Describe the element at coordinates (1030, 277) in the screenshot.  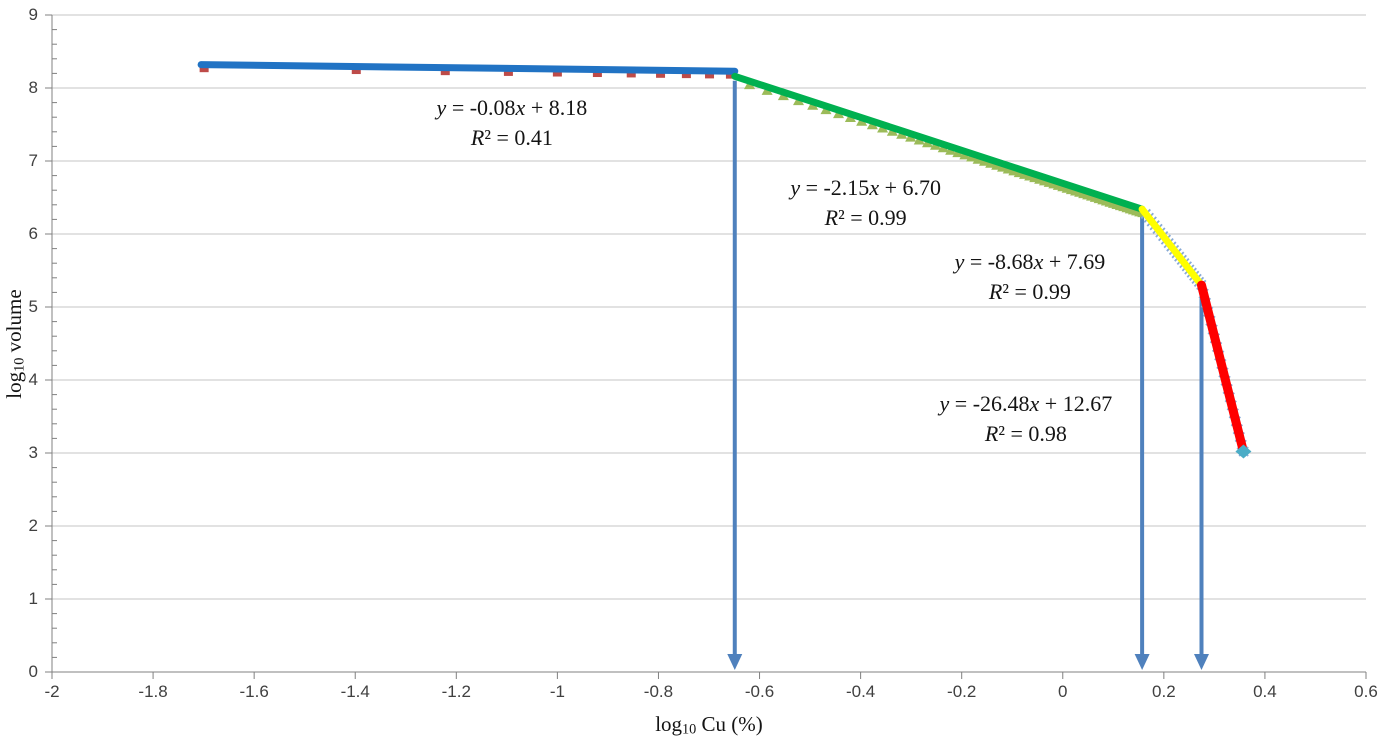
I see `equation-label: y = -8.68x + 7.69 R² = 0.99` at that location.